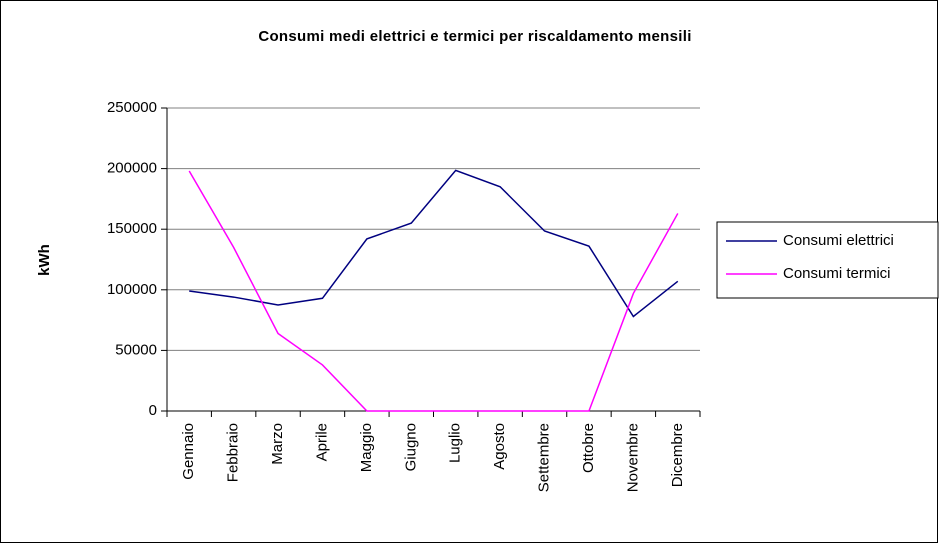  I want to click on series-line, so click(434, 243).